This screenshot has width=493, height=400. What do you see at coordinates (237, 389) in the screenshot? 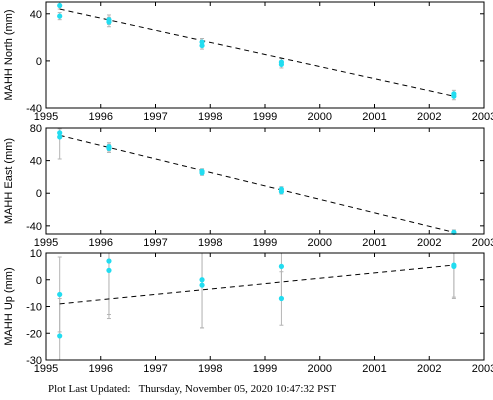
I see `footer-timestamp: Thursday, November 05, 2020 10:47:32 PST` at bounding box center [237, 389].